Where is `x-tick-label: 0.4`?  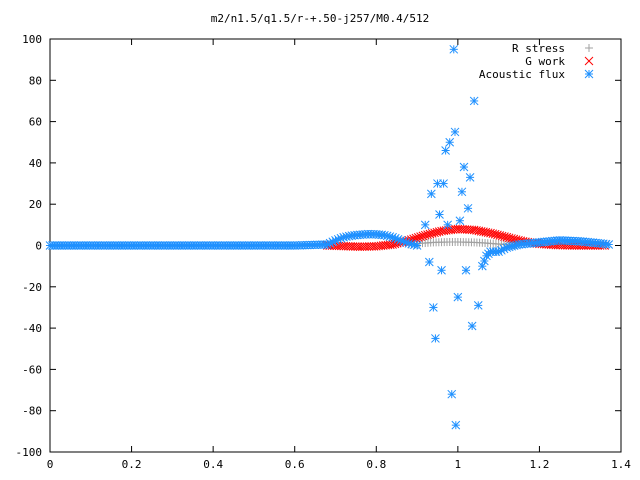
x-tick-label: 0.4 is located at coordinates (213, 464).